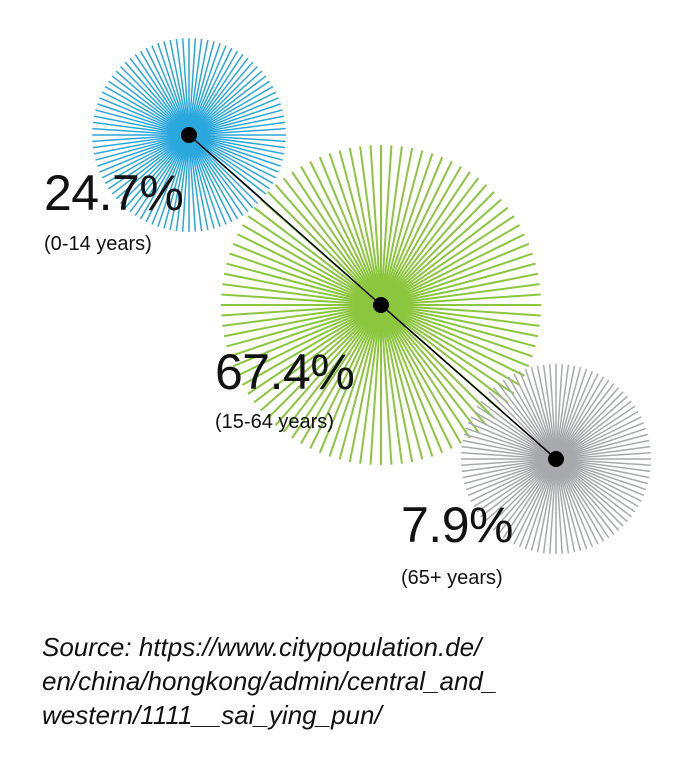 The height and width of the screenshot is (765, 697). Describe the element at coordinates (274, 422) in the screenshot. I see `group-label-15-64: (15-64 years)` at that location.